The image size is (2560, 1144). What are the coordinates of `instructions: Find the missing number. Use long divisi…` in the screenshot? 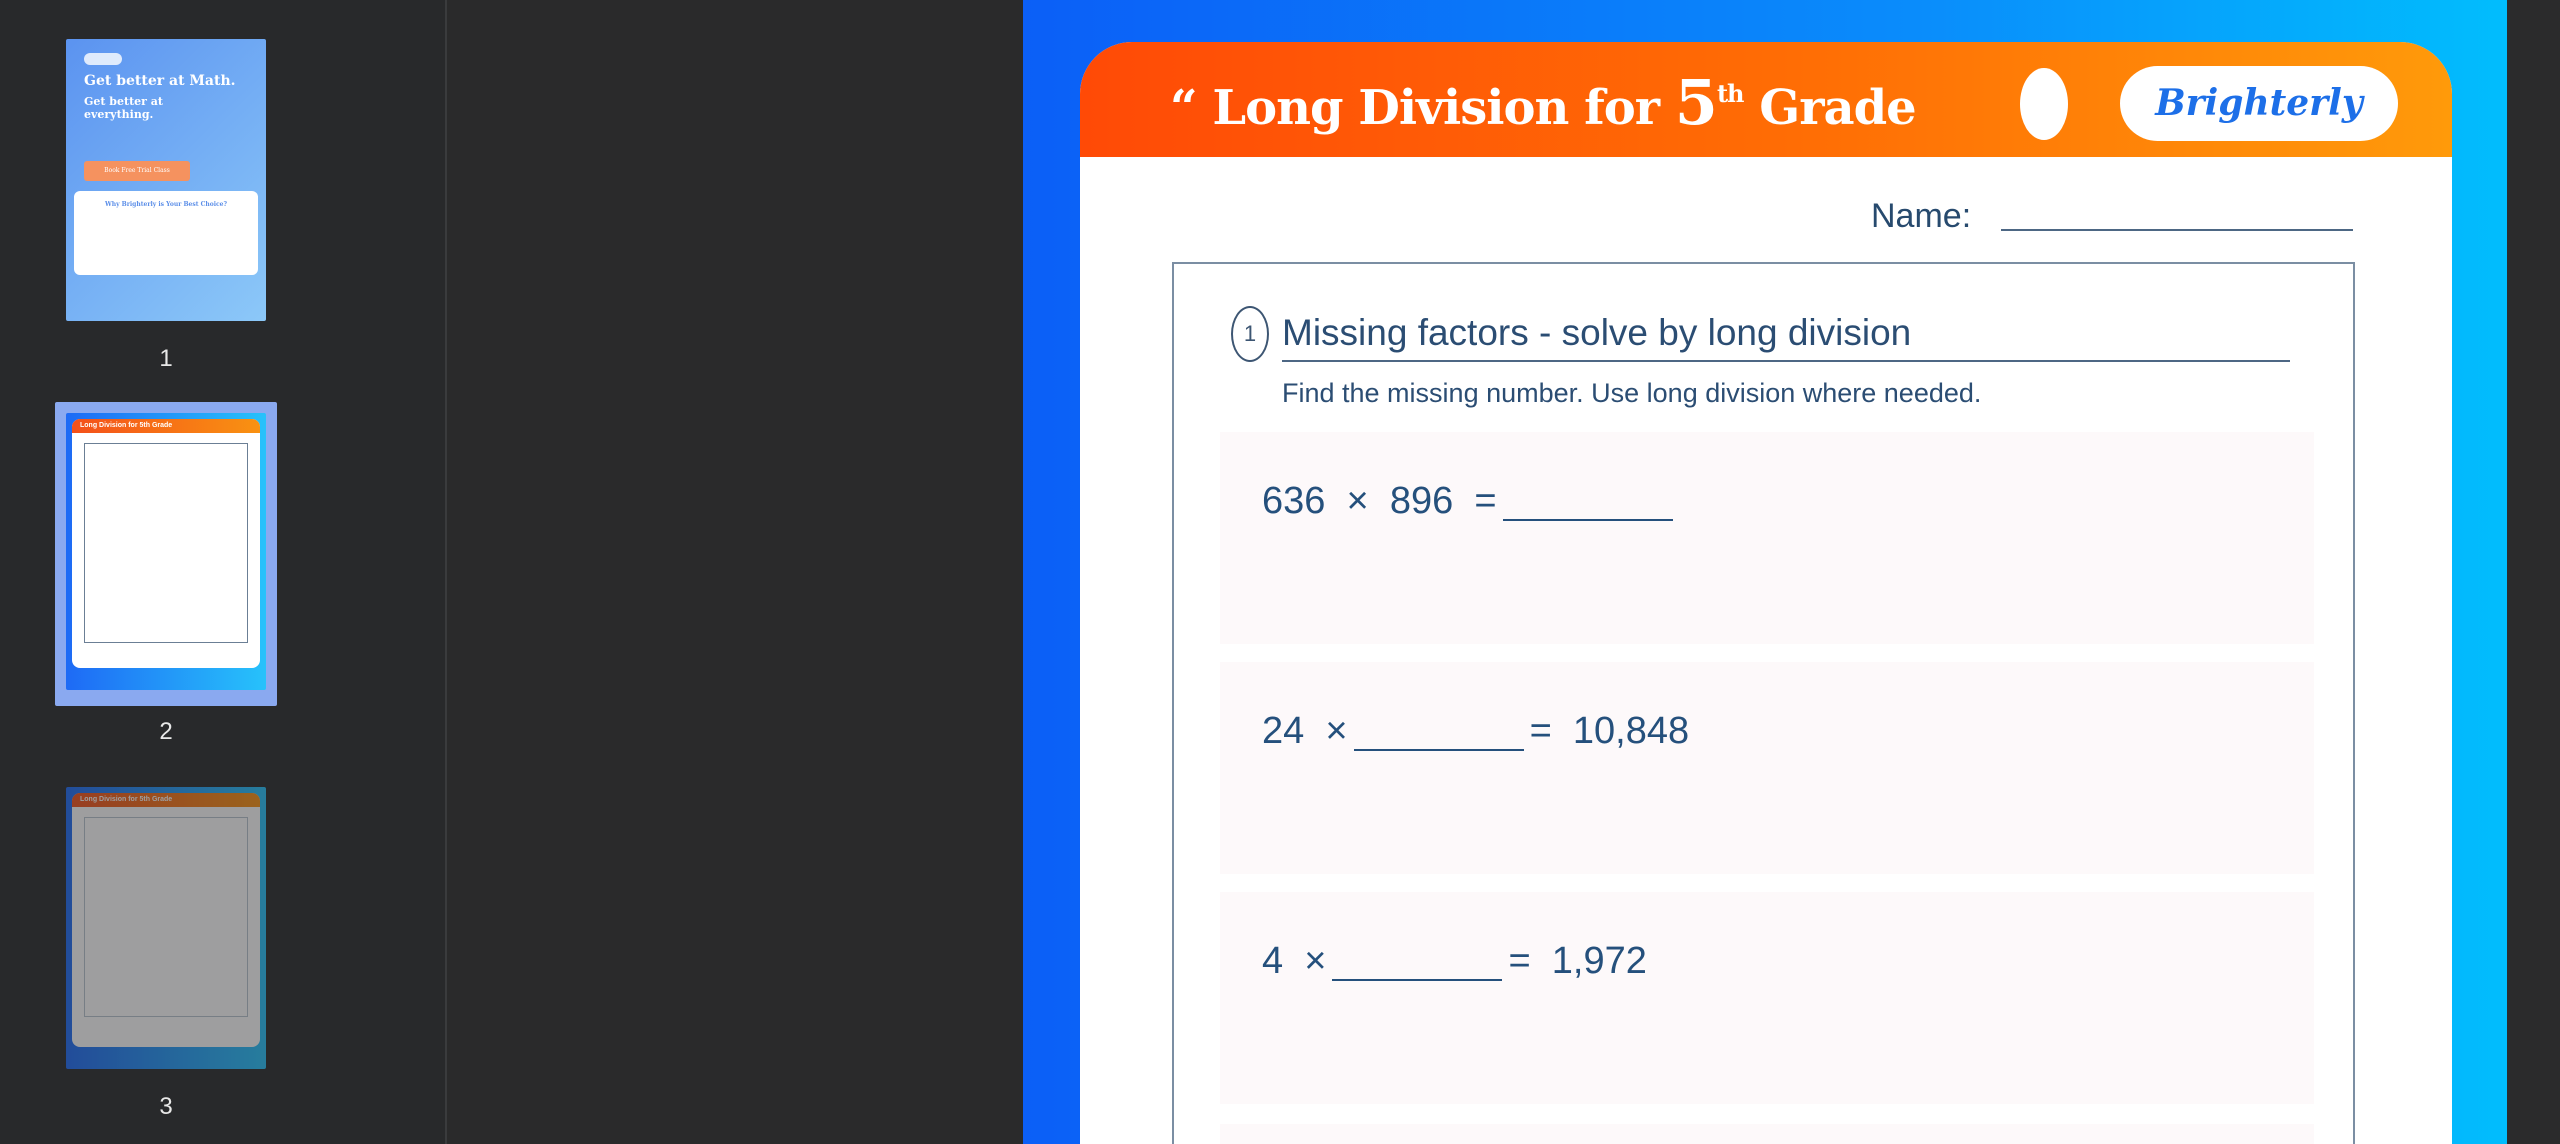 It's located at (1632, 393).